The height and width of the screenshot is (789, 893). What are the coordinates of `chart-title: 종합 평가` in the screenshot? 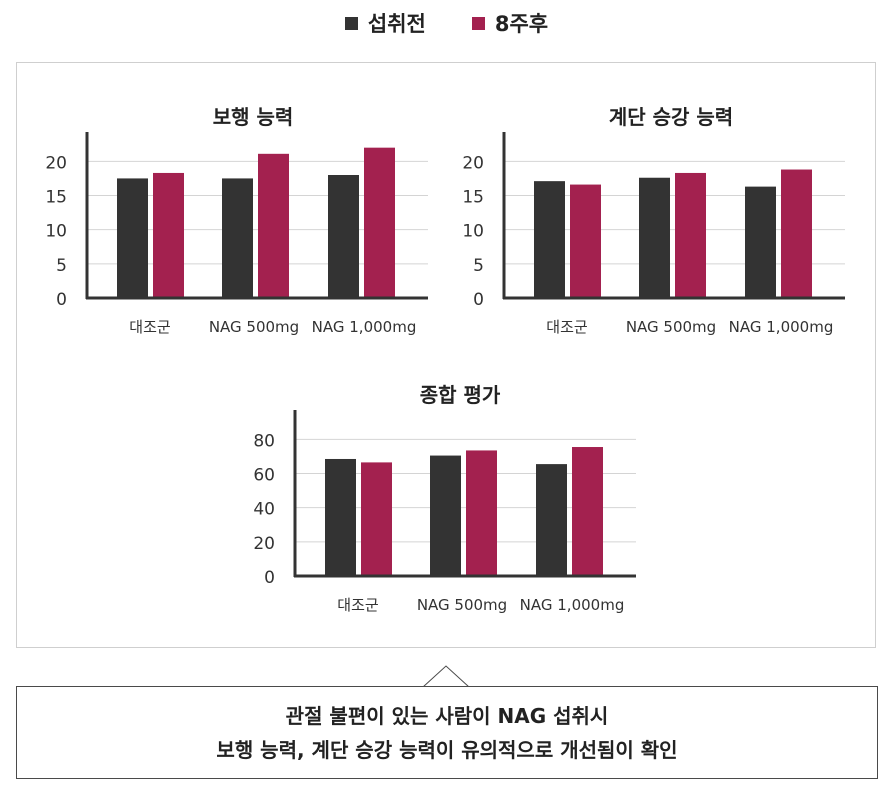 It's located at (460, 395).